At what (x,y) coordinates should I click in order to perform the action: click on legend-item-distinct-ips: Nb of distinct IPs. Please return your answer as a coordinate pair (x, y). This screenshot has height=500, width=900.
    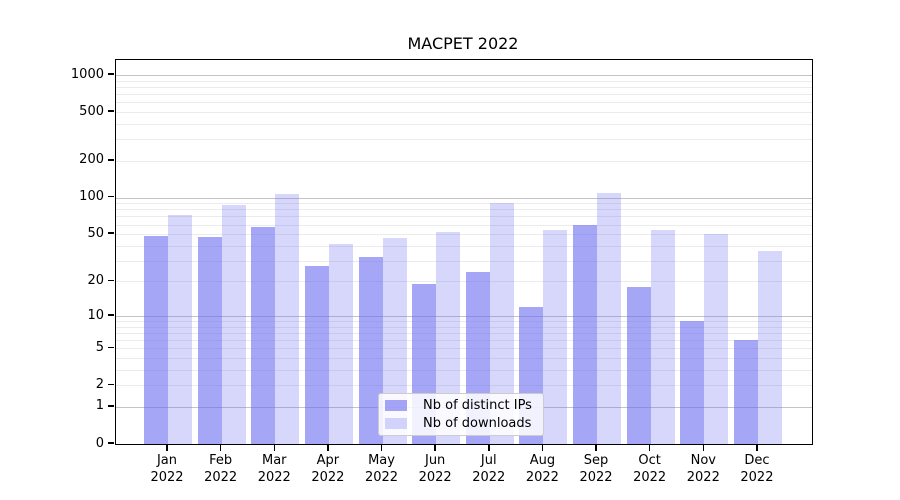
    Looking at the image, I should click on (461, 405).